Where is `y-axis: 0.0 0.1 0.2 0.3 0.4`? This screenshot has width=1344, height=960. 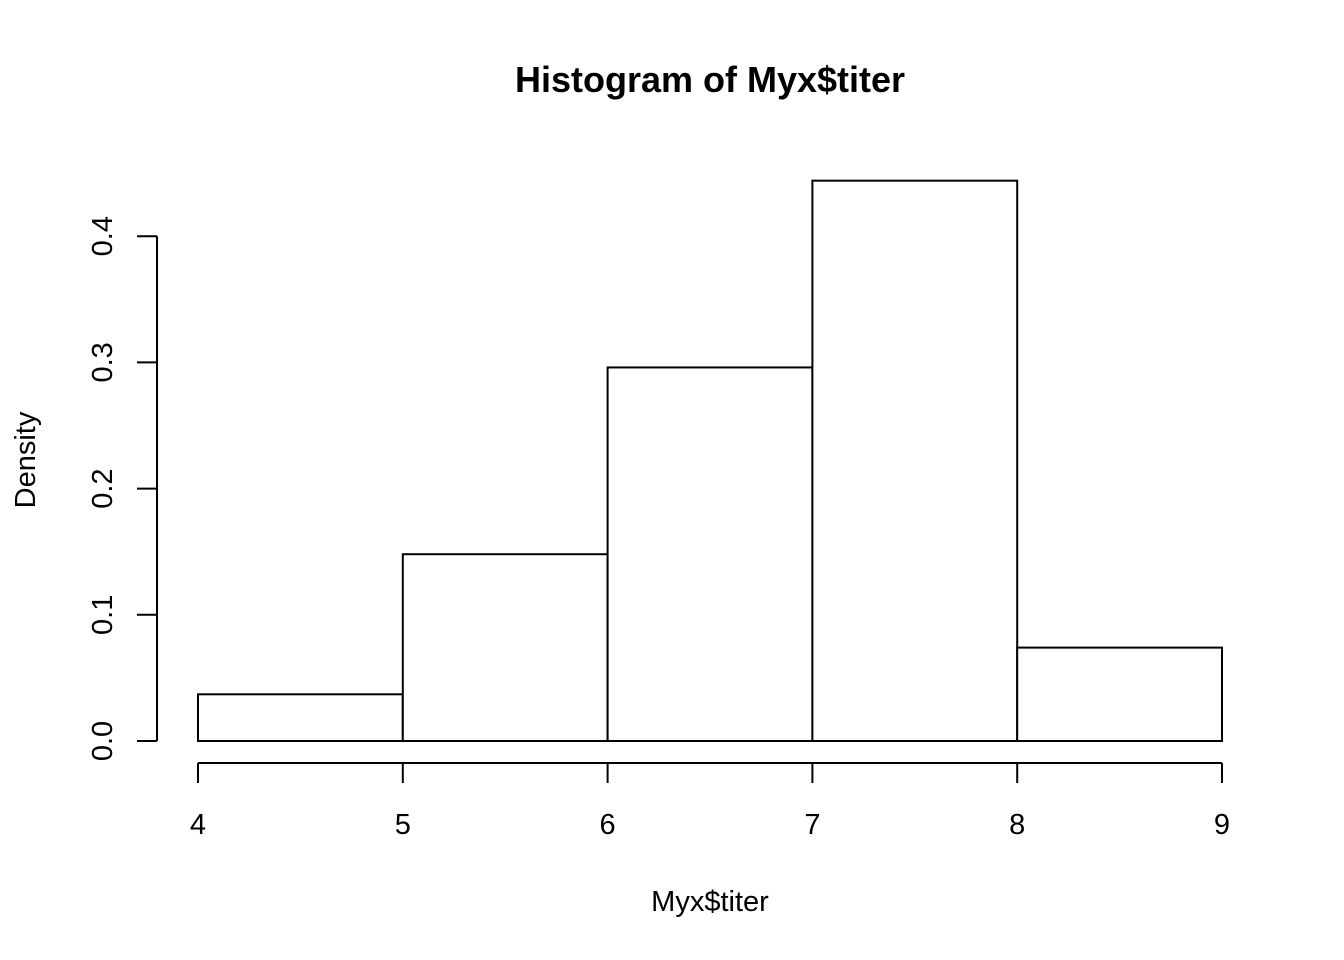
y-axis: 0.0 0.1 0.2 0.3 0.4 is located at coordinates (122, 488).